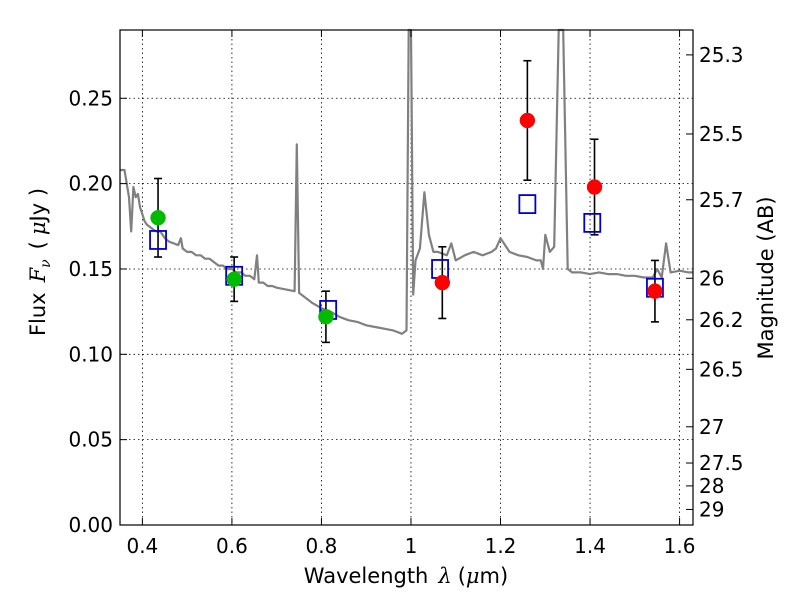 The image size is (800, 600). I want to click on y-tick-label: 0.25, so click(90, 98).